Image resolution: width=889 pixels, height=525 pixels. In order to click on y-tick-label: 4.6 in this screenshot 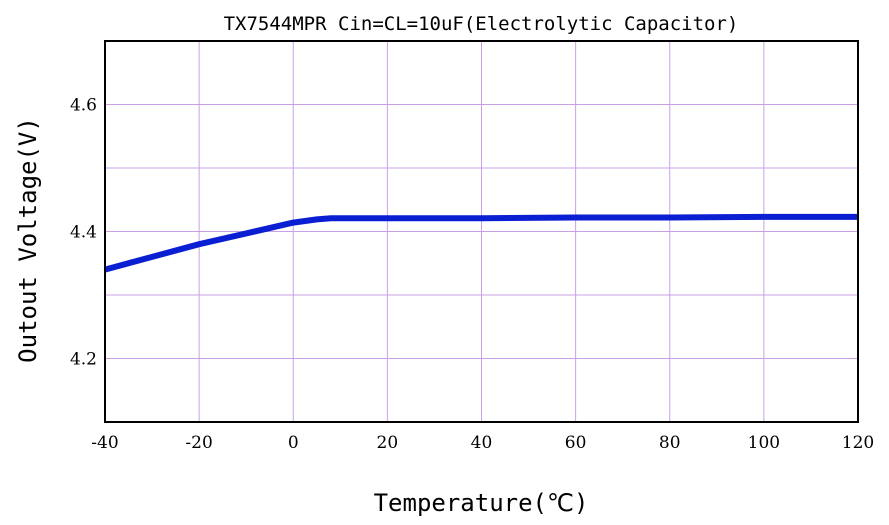, I will do `click(83, 106)`.